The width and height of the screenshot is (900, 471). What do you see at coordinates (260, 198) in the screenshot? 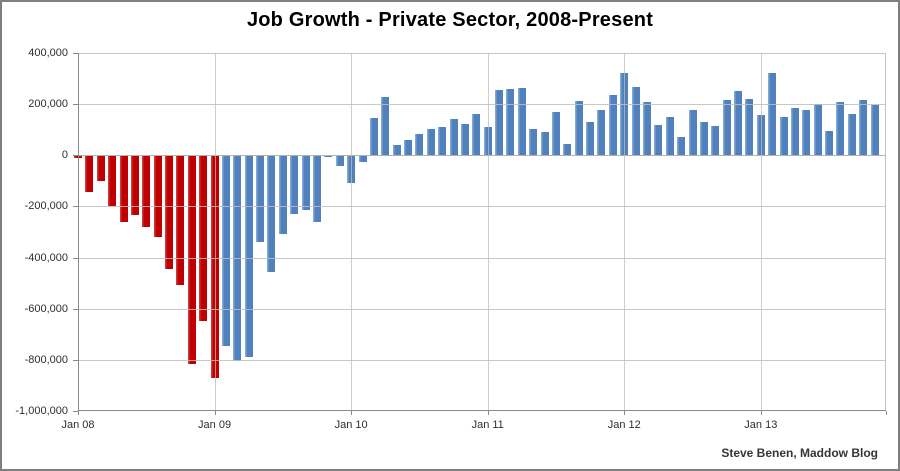
I see `bar-may-2009` at bounding box center [260, 198].